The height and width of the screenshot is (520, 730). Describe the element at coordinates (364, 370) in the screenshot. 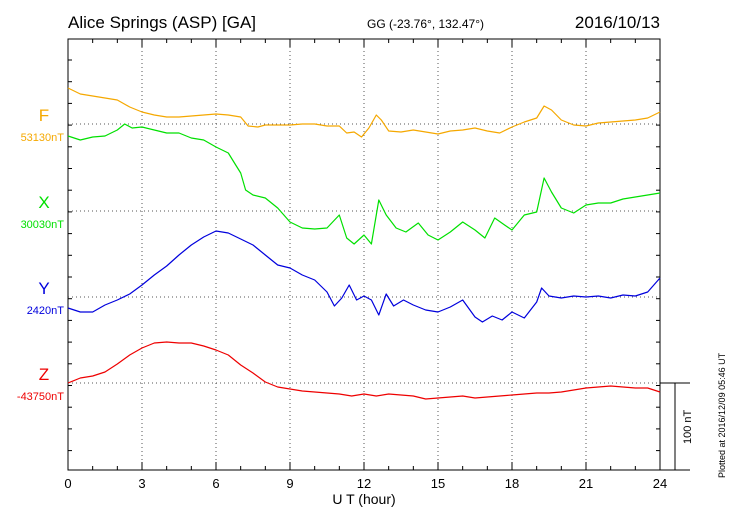

I see `series-line-z` at that location.